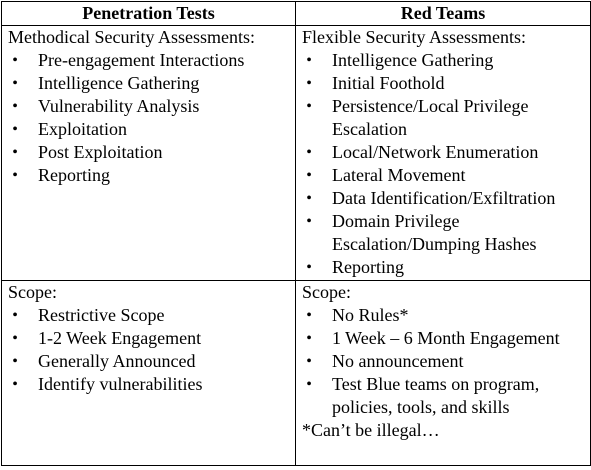  What do you see at coordinates (119, 106) in the screenshot?
I see `list-item-text: Vulnerability Analysis` at bounding box center [119, 106].